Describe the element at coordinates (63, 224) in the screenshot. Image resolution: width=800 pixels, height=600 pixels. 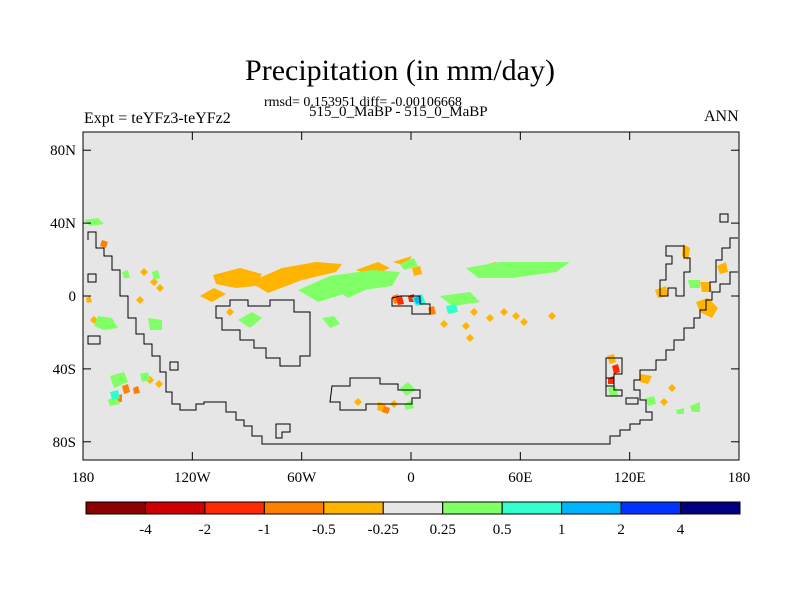
I see `lat-tick-label: 40N` at that location.